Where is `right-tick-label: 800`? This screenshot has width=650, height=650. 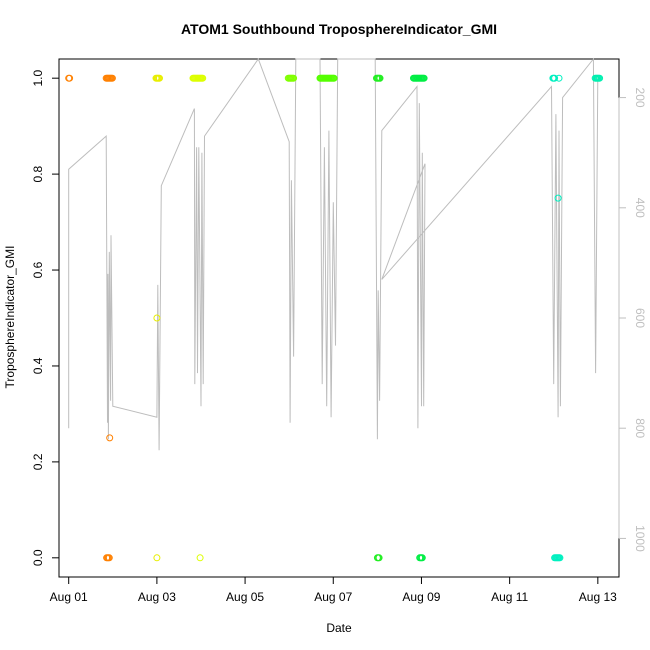
right-tick-label: 800 is located at coordinates (640, 428).